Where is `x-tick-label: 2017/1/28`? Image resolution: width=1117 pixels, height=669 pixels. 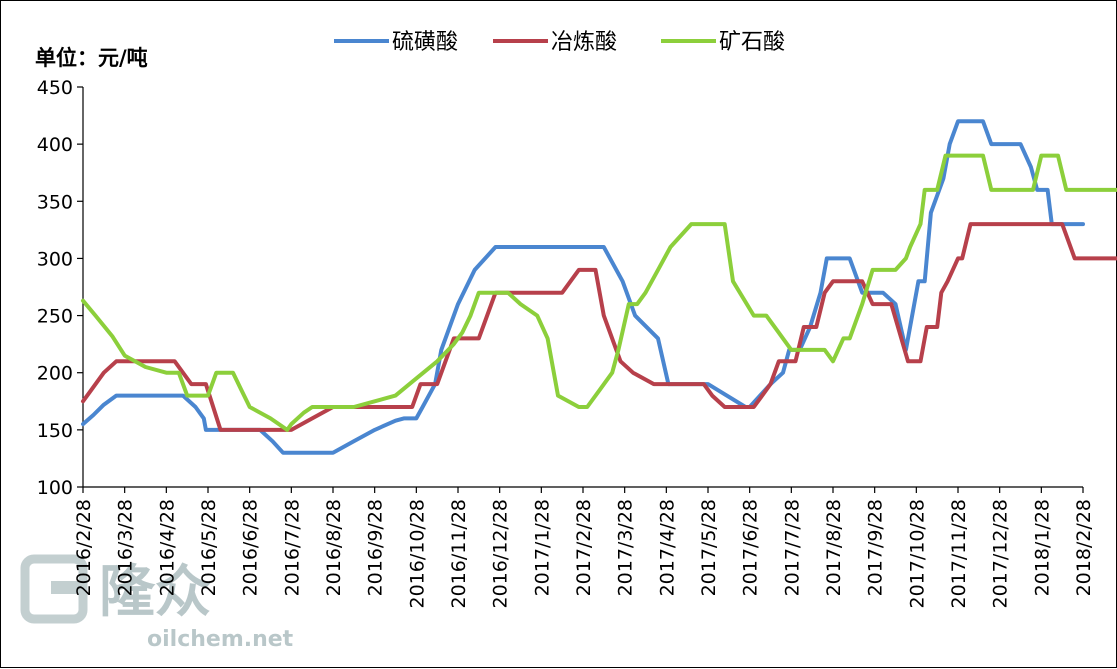 x-tick-label: 2017/1/28 is located at coordinates (542, 547).